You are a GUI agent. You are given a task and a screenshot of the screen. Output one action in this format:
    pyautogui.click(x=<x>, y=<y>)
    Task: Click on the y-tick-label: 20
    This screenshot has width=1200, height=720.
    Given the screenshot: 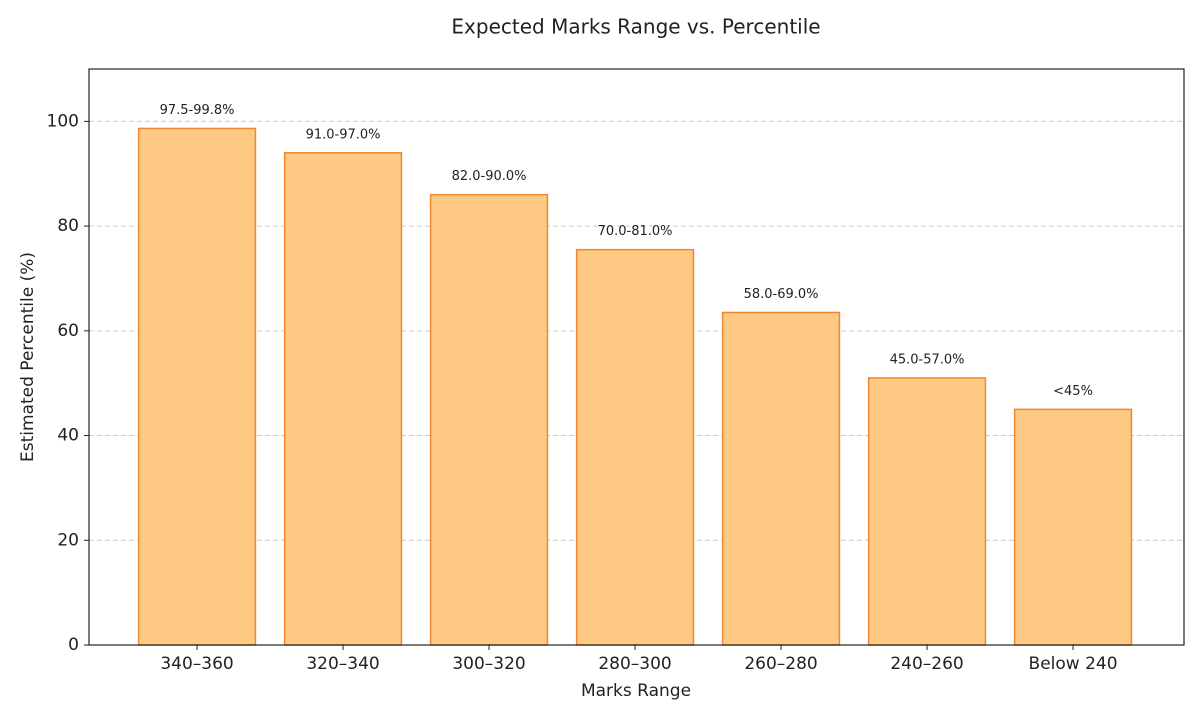 What is the action you would take?
    pyautogui.click(x=68, y=540)
    